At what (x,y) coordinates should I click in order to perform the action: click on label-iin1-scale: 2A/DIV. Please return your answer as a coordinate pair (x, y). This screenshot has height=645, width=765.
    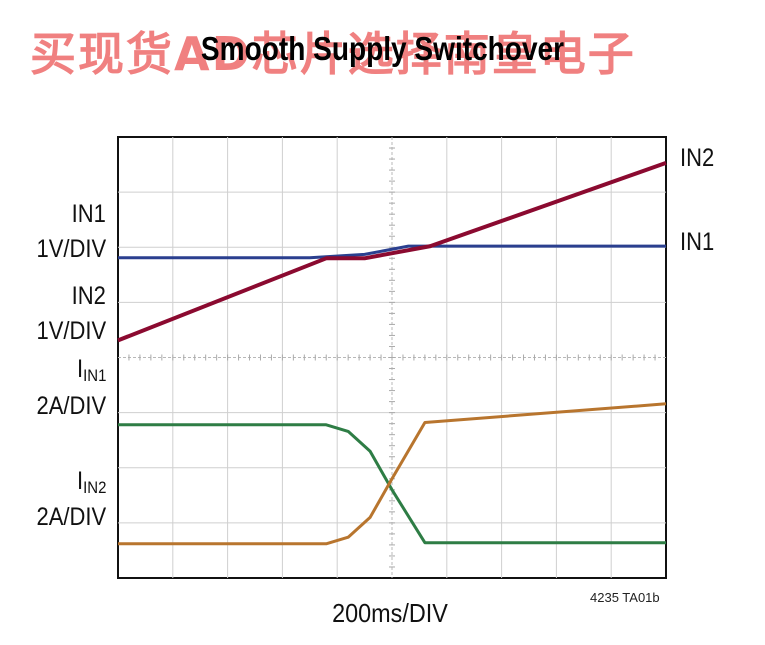
    Looking at the image, I should click on (71, 406).